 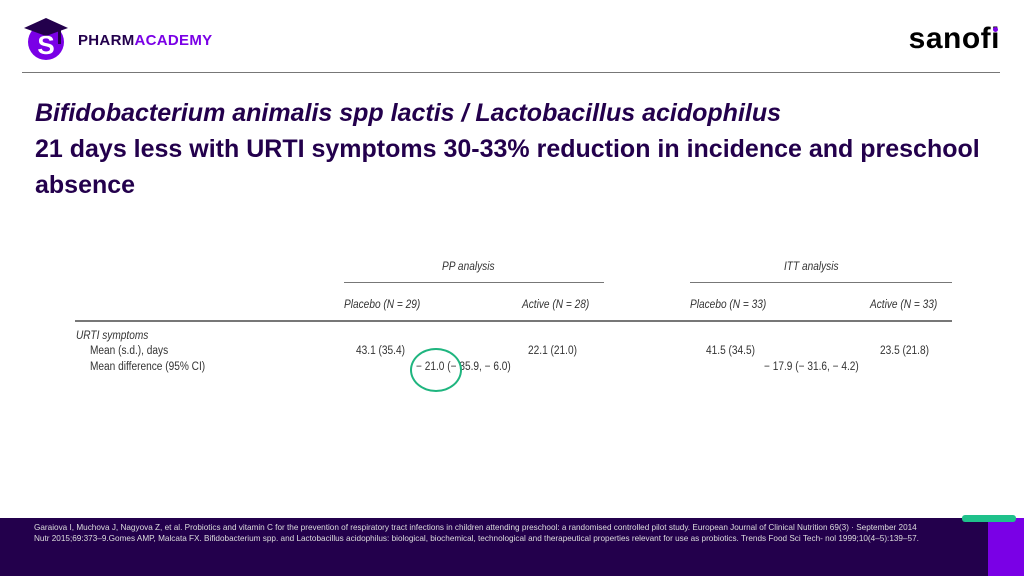 What do you see at coordinates (106, 40) in the screenshot?
I see `brand-part1: PHARM` at bounding box center [106, 40].